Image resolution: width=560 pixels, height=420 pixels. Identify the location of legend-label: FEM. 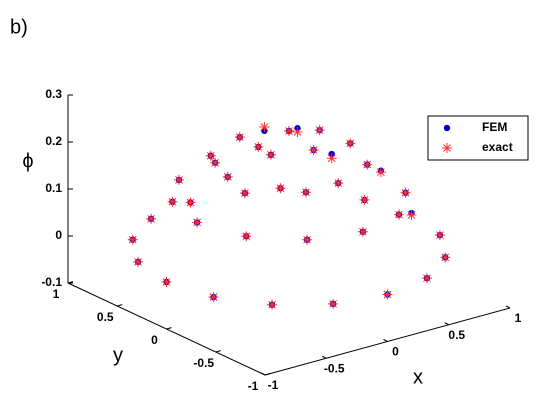
(494, 127).